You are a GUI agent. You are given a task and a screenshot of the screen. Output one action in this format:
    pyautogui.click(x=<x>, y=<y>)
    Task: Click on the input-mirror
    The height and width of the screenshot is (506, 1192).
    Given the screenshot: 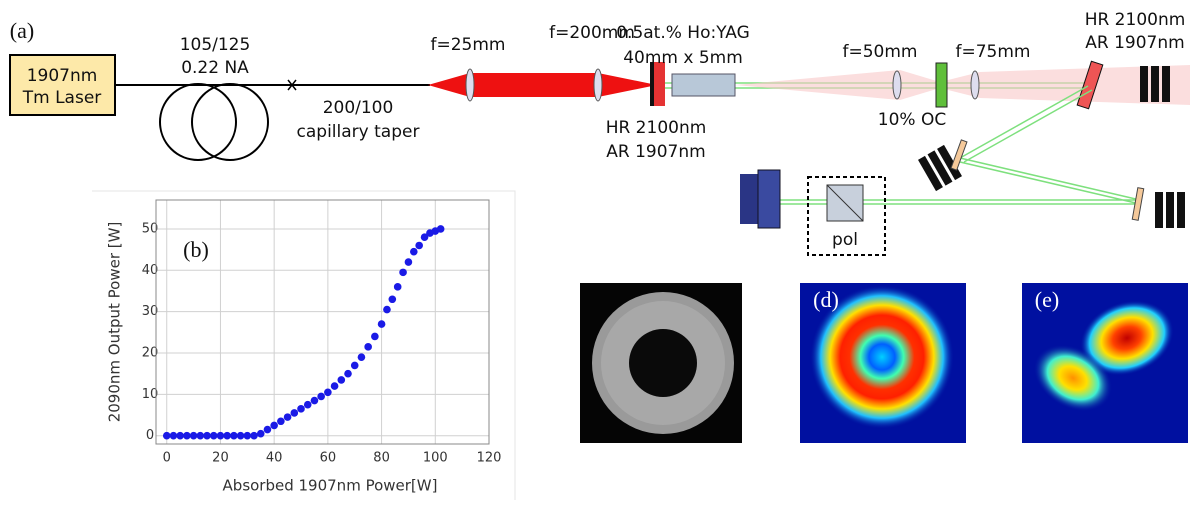 What is the action you would take?
    pyautogui.click(x=659, y=84)
    